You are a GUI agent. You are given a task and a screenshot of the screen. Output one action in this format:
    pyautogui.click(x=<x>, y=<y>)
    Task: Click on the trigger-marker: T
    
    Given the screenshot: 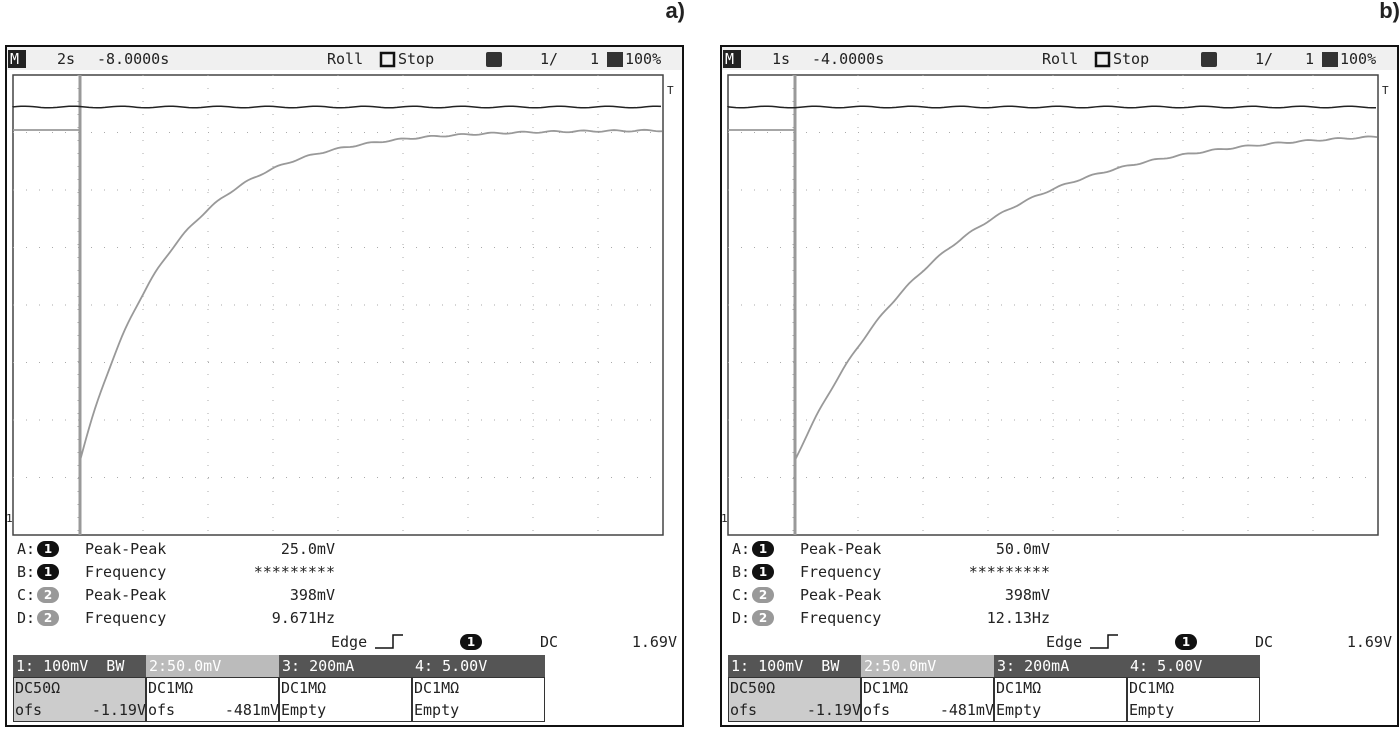 What is the action you would take?
    pyautogui.click(x=670, y=90)
    